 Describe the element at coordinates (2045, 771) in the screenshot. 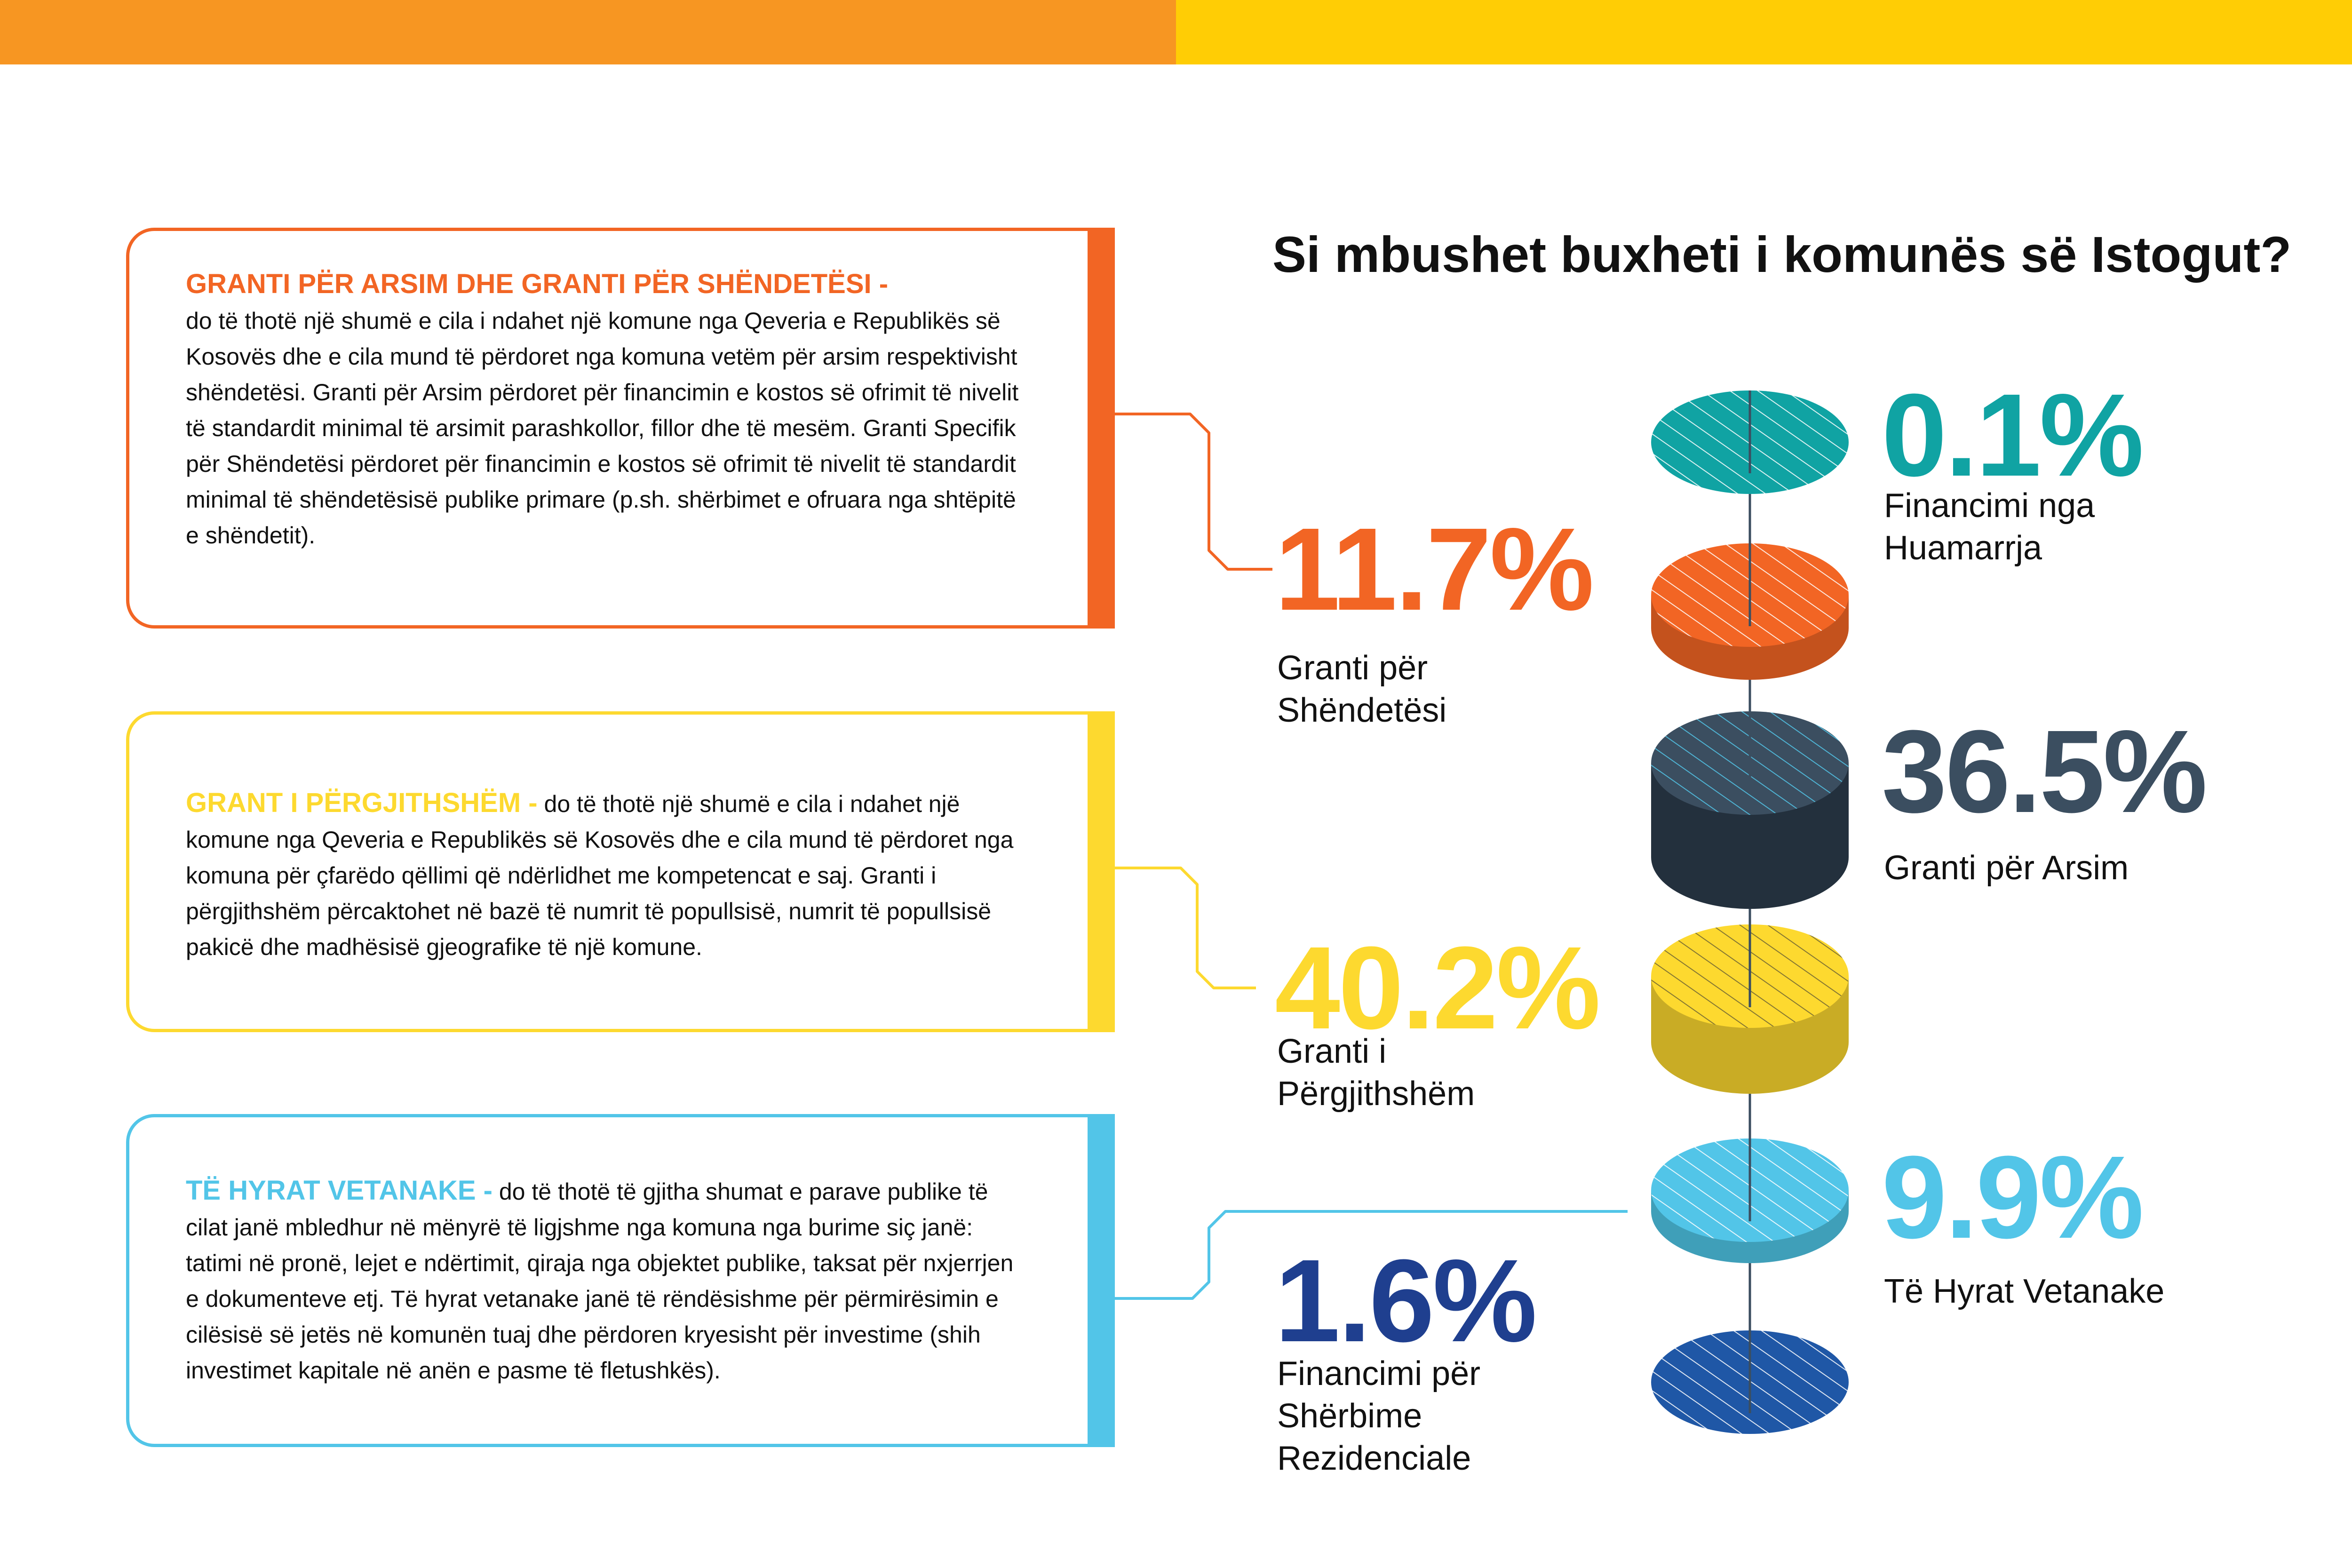

I see `value-label: 36.5%` at that location.